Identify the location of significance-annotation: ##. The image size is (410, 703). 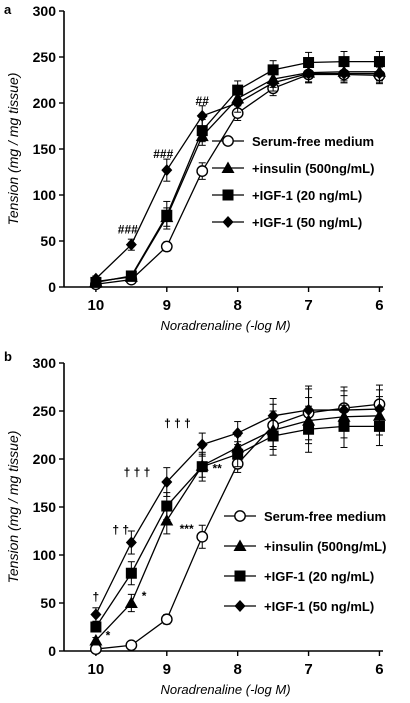
(203, 101).